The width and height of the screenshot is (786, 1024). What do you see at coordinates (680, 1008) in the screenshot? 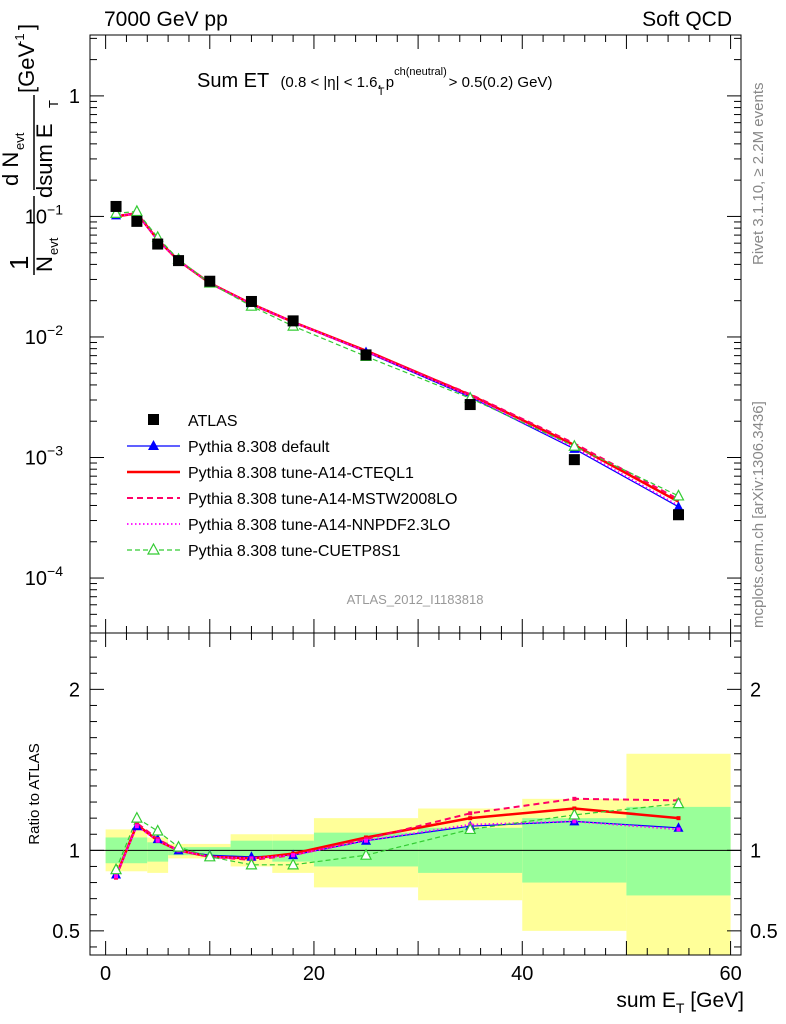
I see `xlabel-sub: T` at bounding box center [680, 1008].